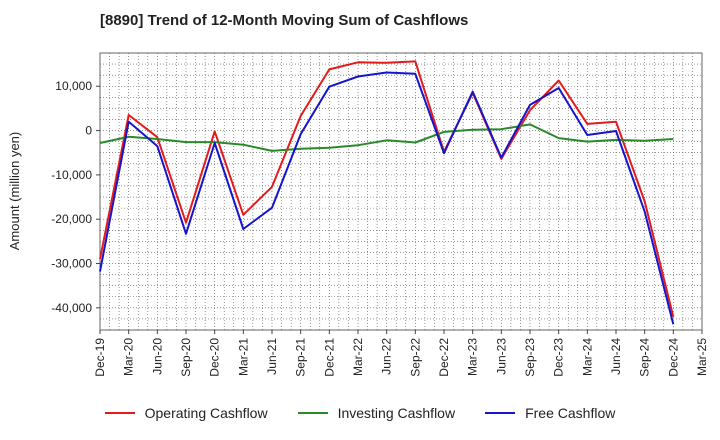 Image resolution: width=720 pixels, height=440 pixels. Describe the element at coordinates (73, 86) in the screenshot. I see `y-tick-label: 10,000` at that location.